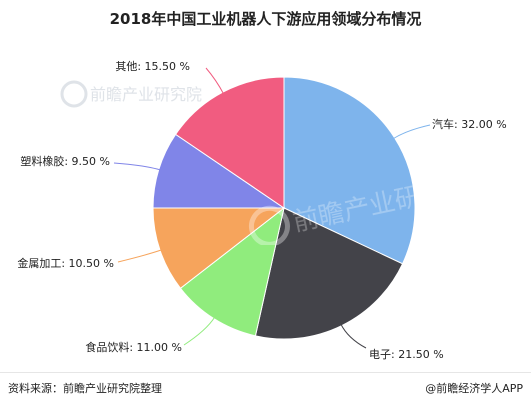 Image resolution: width=531 pixels, height=408 pixels. What do you see at coordinates (152, 66) in the screenshot?
I see `data-label-5: 其他: 15.50 %` at bounding box center [152, 66].